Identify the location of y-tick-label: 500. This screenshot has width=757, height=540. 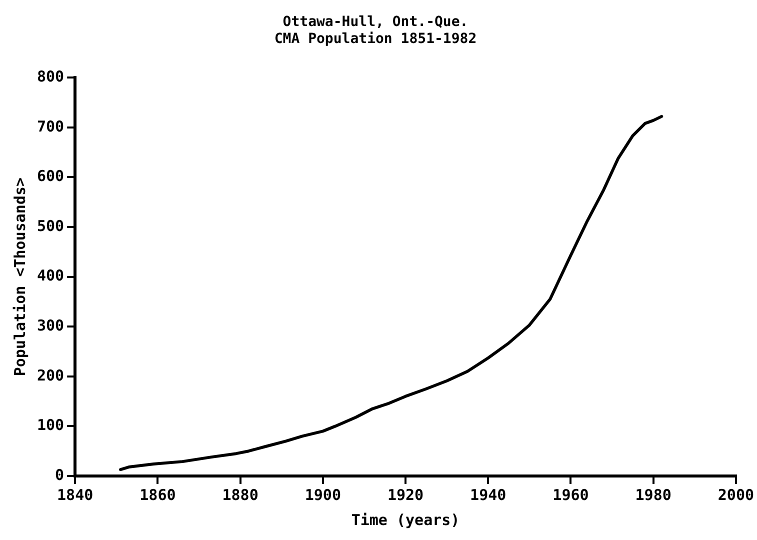
(50, 225).